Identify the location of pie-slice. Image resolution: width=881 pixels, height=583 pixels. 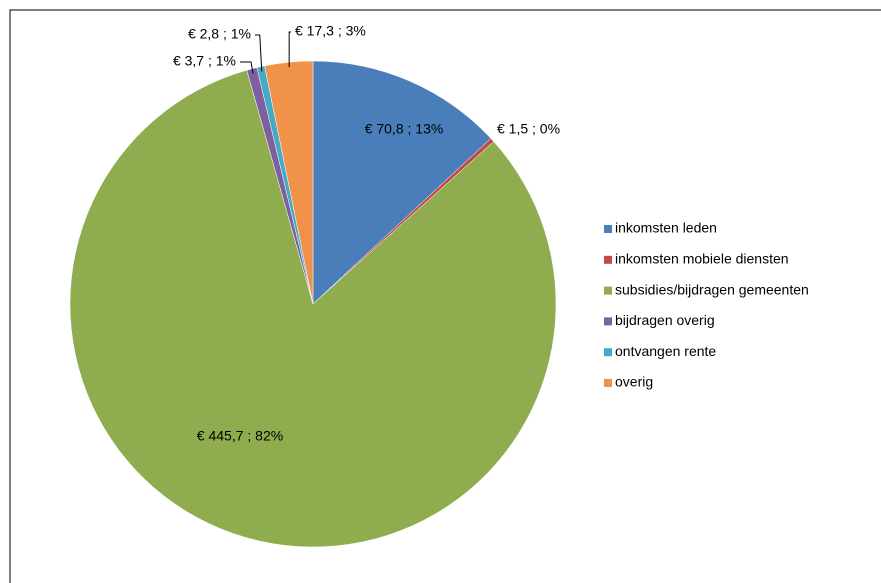
(402, 182).